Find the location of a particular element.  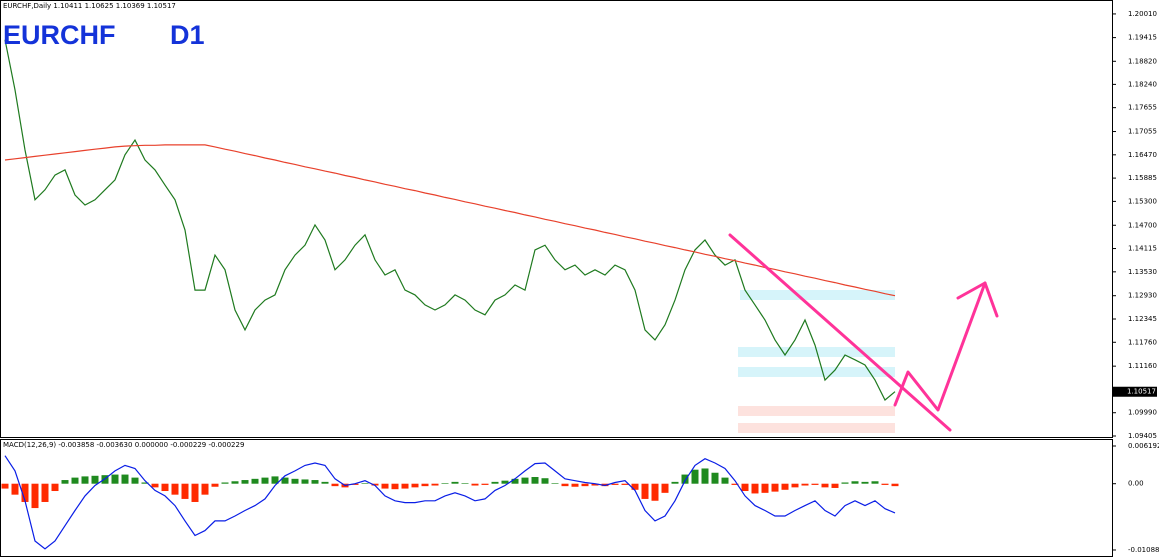

y-tick-label: 1.12345 is located at coordinates (1142, 319).